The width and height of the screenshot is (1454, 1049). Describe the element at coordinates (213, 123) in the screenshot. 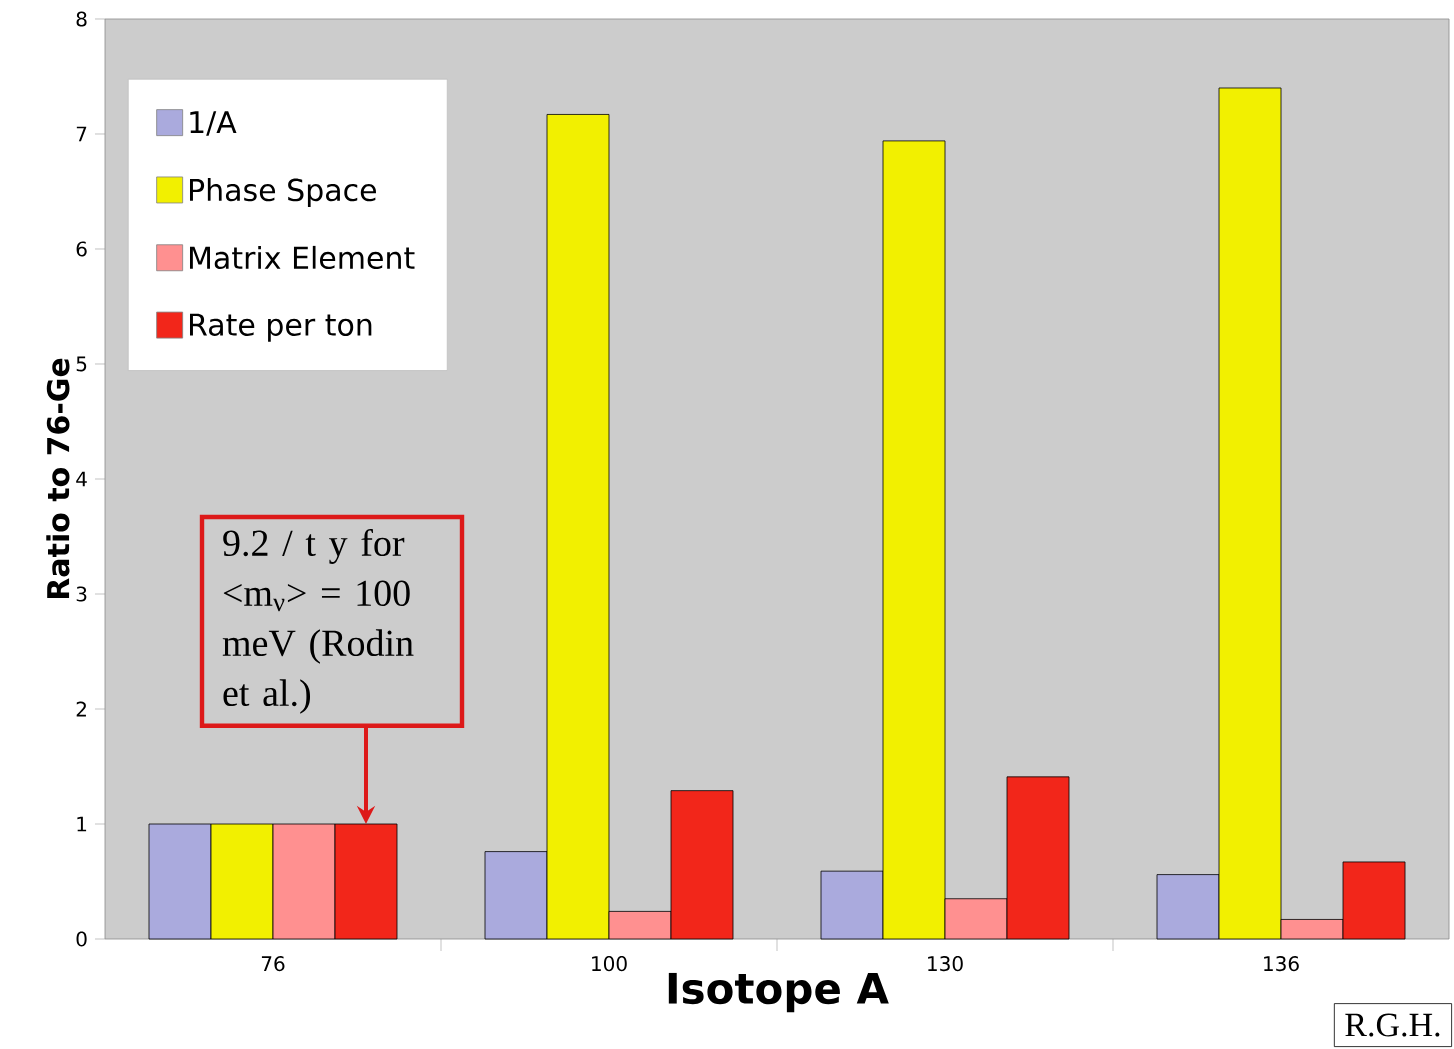

I see `legend-label: 1/A` at that location.